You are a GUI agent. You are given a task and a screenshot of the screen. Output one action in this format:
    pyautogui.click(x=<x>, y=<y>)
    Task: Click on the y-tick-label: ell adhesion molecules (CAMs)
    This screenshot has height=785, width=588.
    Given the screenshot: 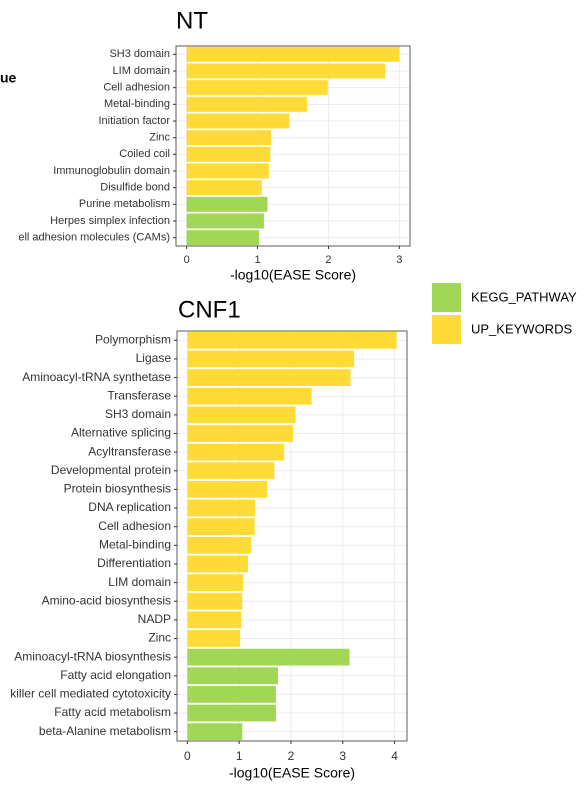 What is the action you would take?
    pyautogui.click(x=94, y=238)
    